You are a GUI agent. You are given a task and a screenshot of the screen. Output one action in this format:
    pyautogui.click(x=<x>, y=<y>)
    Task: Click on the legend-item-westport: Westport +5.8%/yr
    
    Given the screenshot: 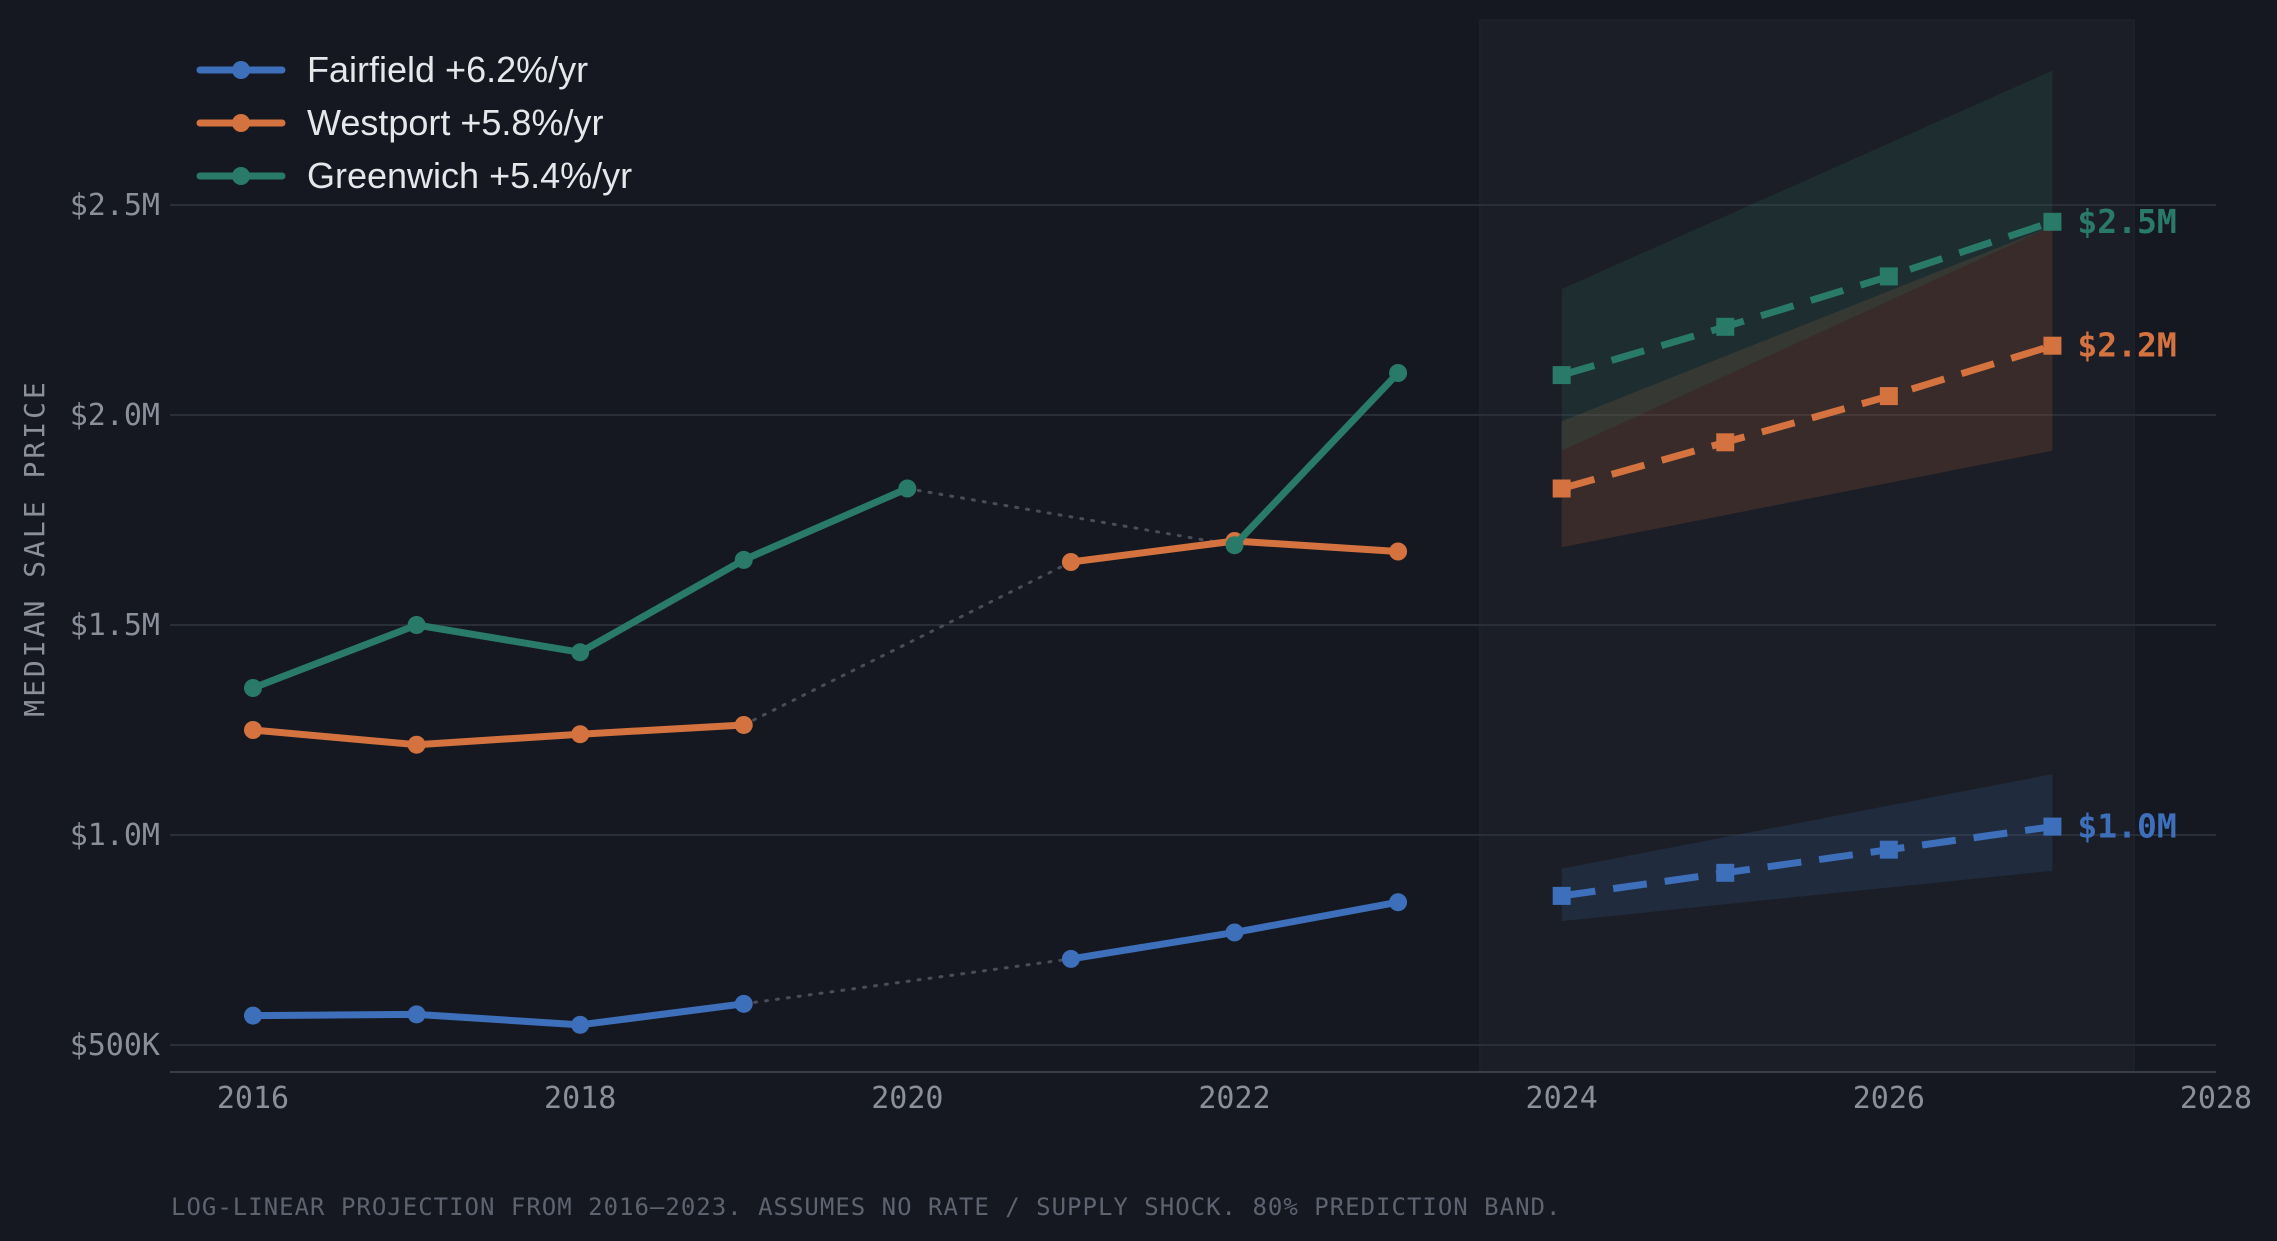 What is the action you would take?
    pyautogui.click(x=399, y=122)
    